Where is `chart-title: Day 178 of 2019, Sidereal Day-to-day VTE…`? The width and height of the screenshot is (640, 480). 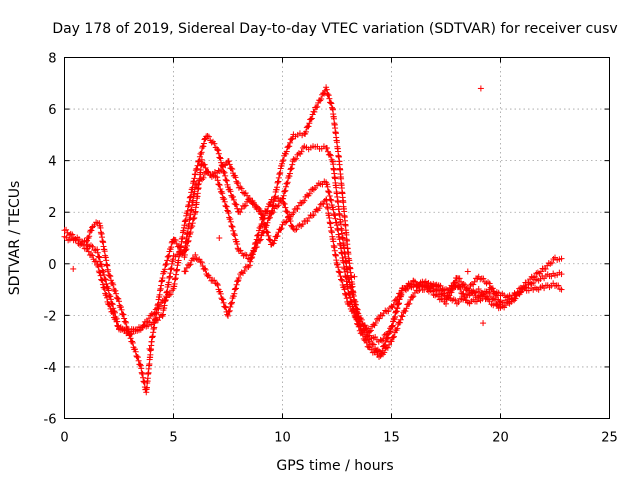
chart-title: Day 178 of 2019, Sidereal Day-to-day VTE… is located at coordinates (334, 29).